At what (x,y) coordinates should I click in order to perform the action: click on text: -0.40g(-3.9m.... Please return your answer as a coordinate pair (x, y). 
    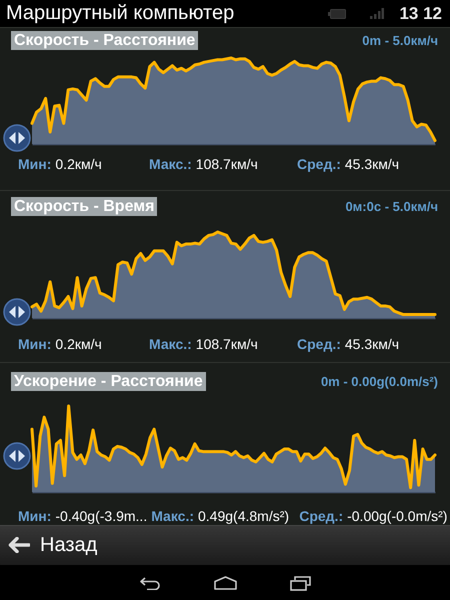
    Looking at the image, I should click on (101, 516).